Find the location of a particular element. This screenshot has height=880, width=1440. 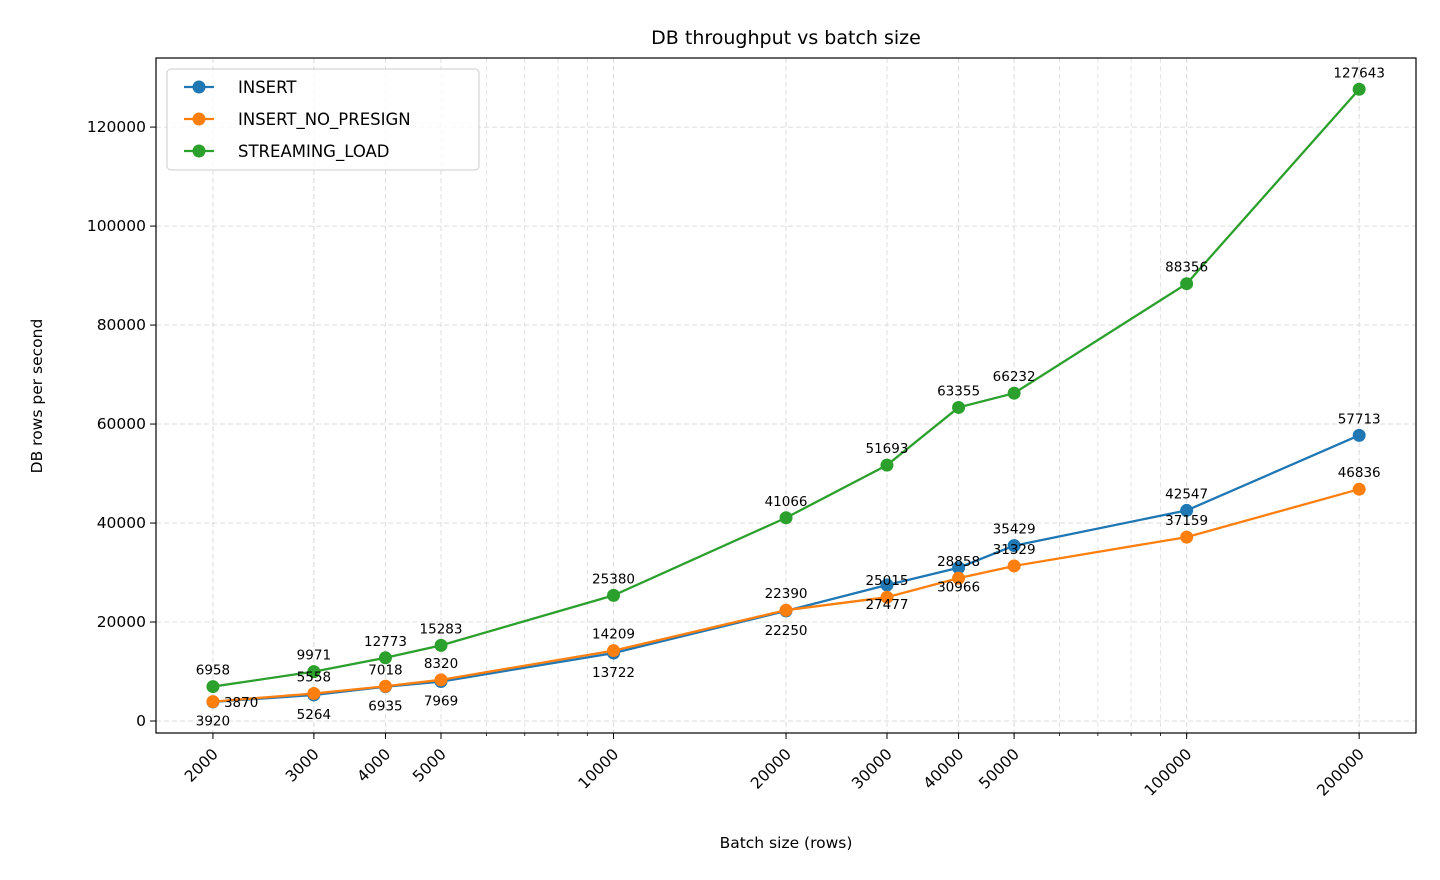

data-label: 22250 is located at coordinates (786, 631).